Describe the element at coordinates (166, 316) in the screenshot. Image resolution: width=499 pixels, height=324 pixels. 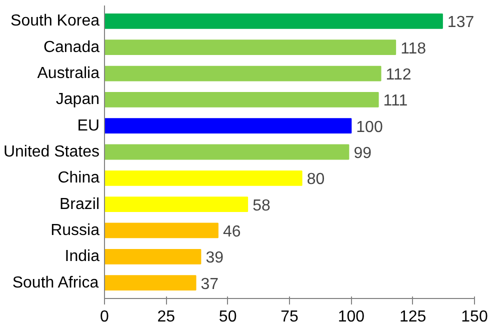
I see `x-tick-label: 25` at that location.